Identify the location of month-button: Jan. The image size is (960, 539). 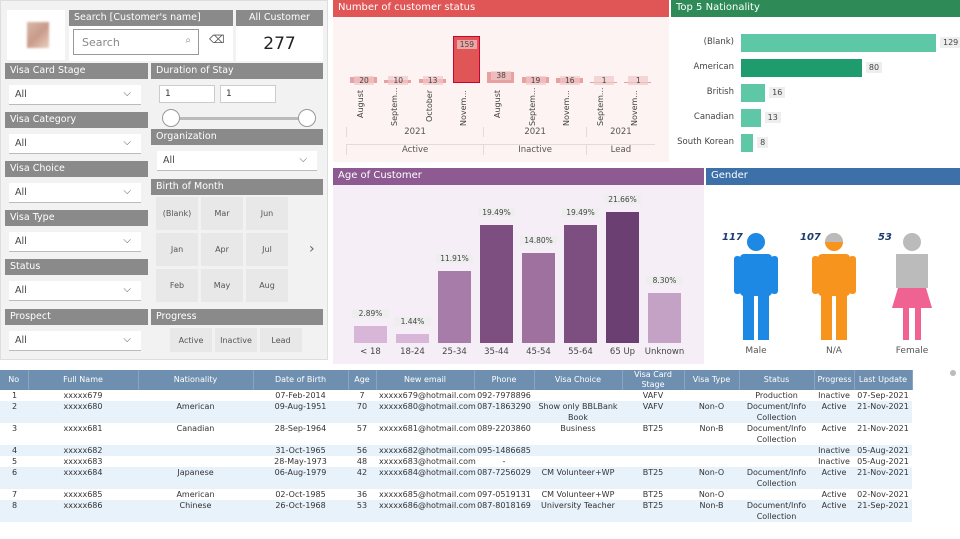
(177, 249).